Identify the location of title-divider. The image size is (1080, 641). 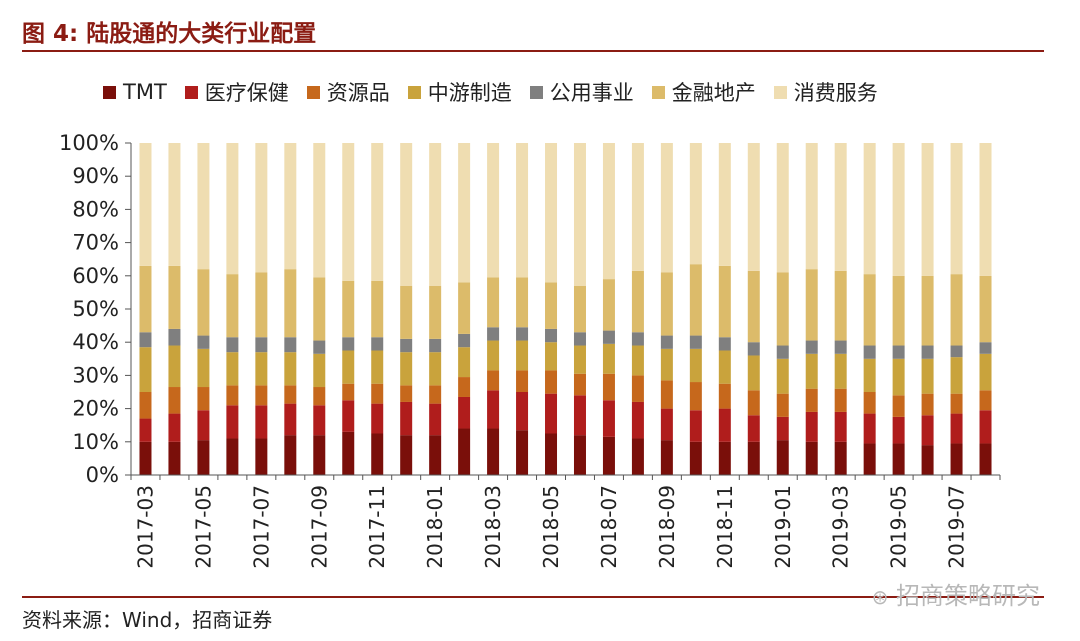
(533, 51).